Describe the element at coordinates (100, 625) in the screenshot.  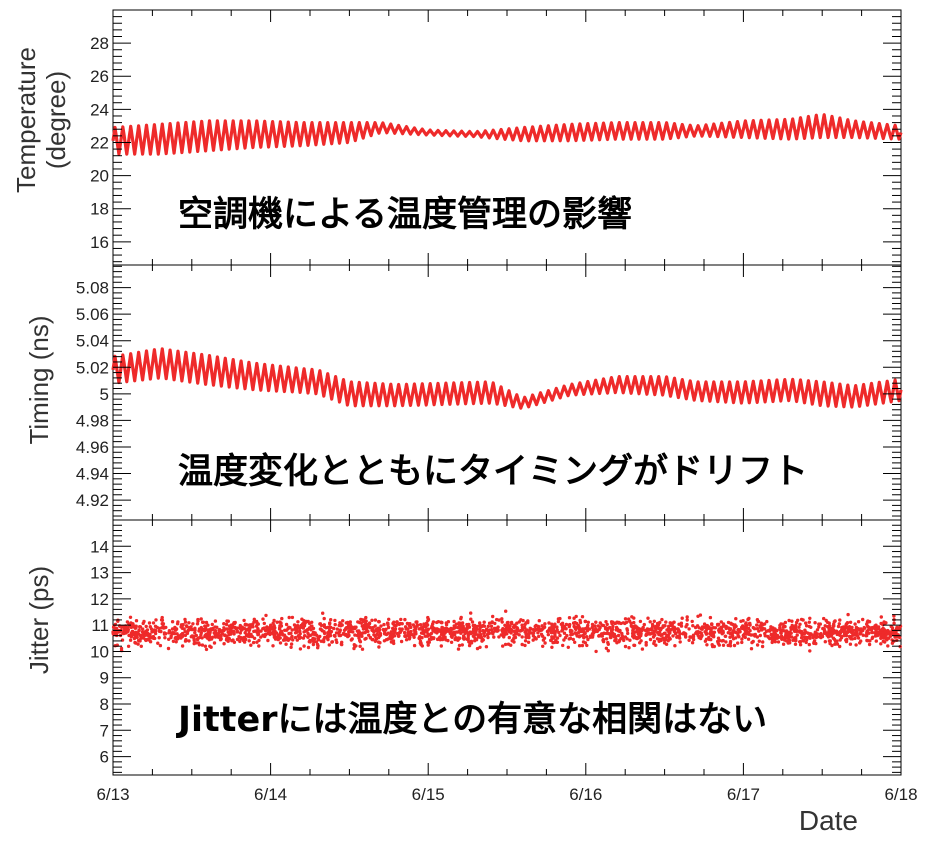
I see `jitter-y-tick-label: 11` at that location.